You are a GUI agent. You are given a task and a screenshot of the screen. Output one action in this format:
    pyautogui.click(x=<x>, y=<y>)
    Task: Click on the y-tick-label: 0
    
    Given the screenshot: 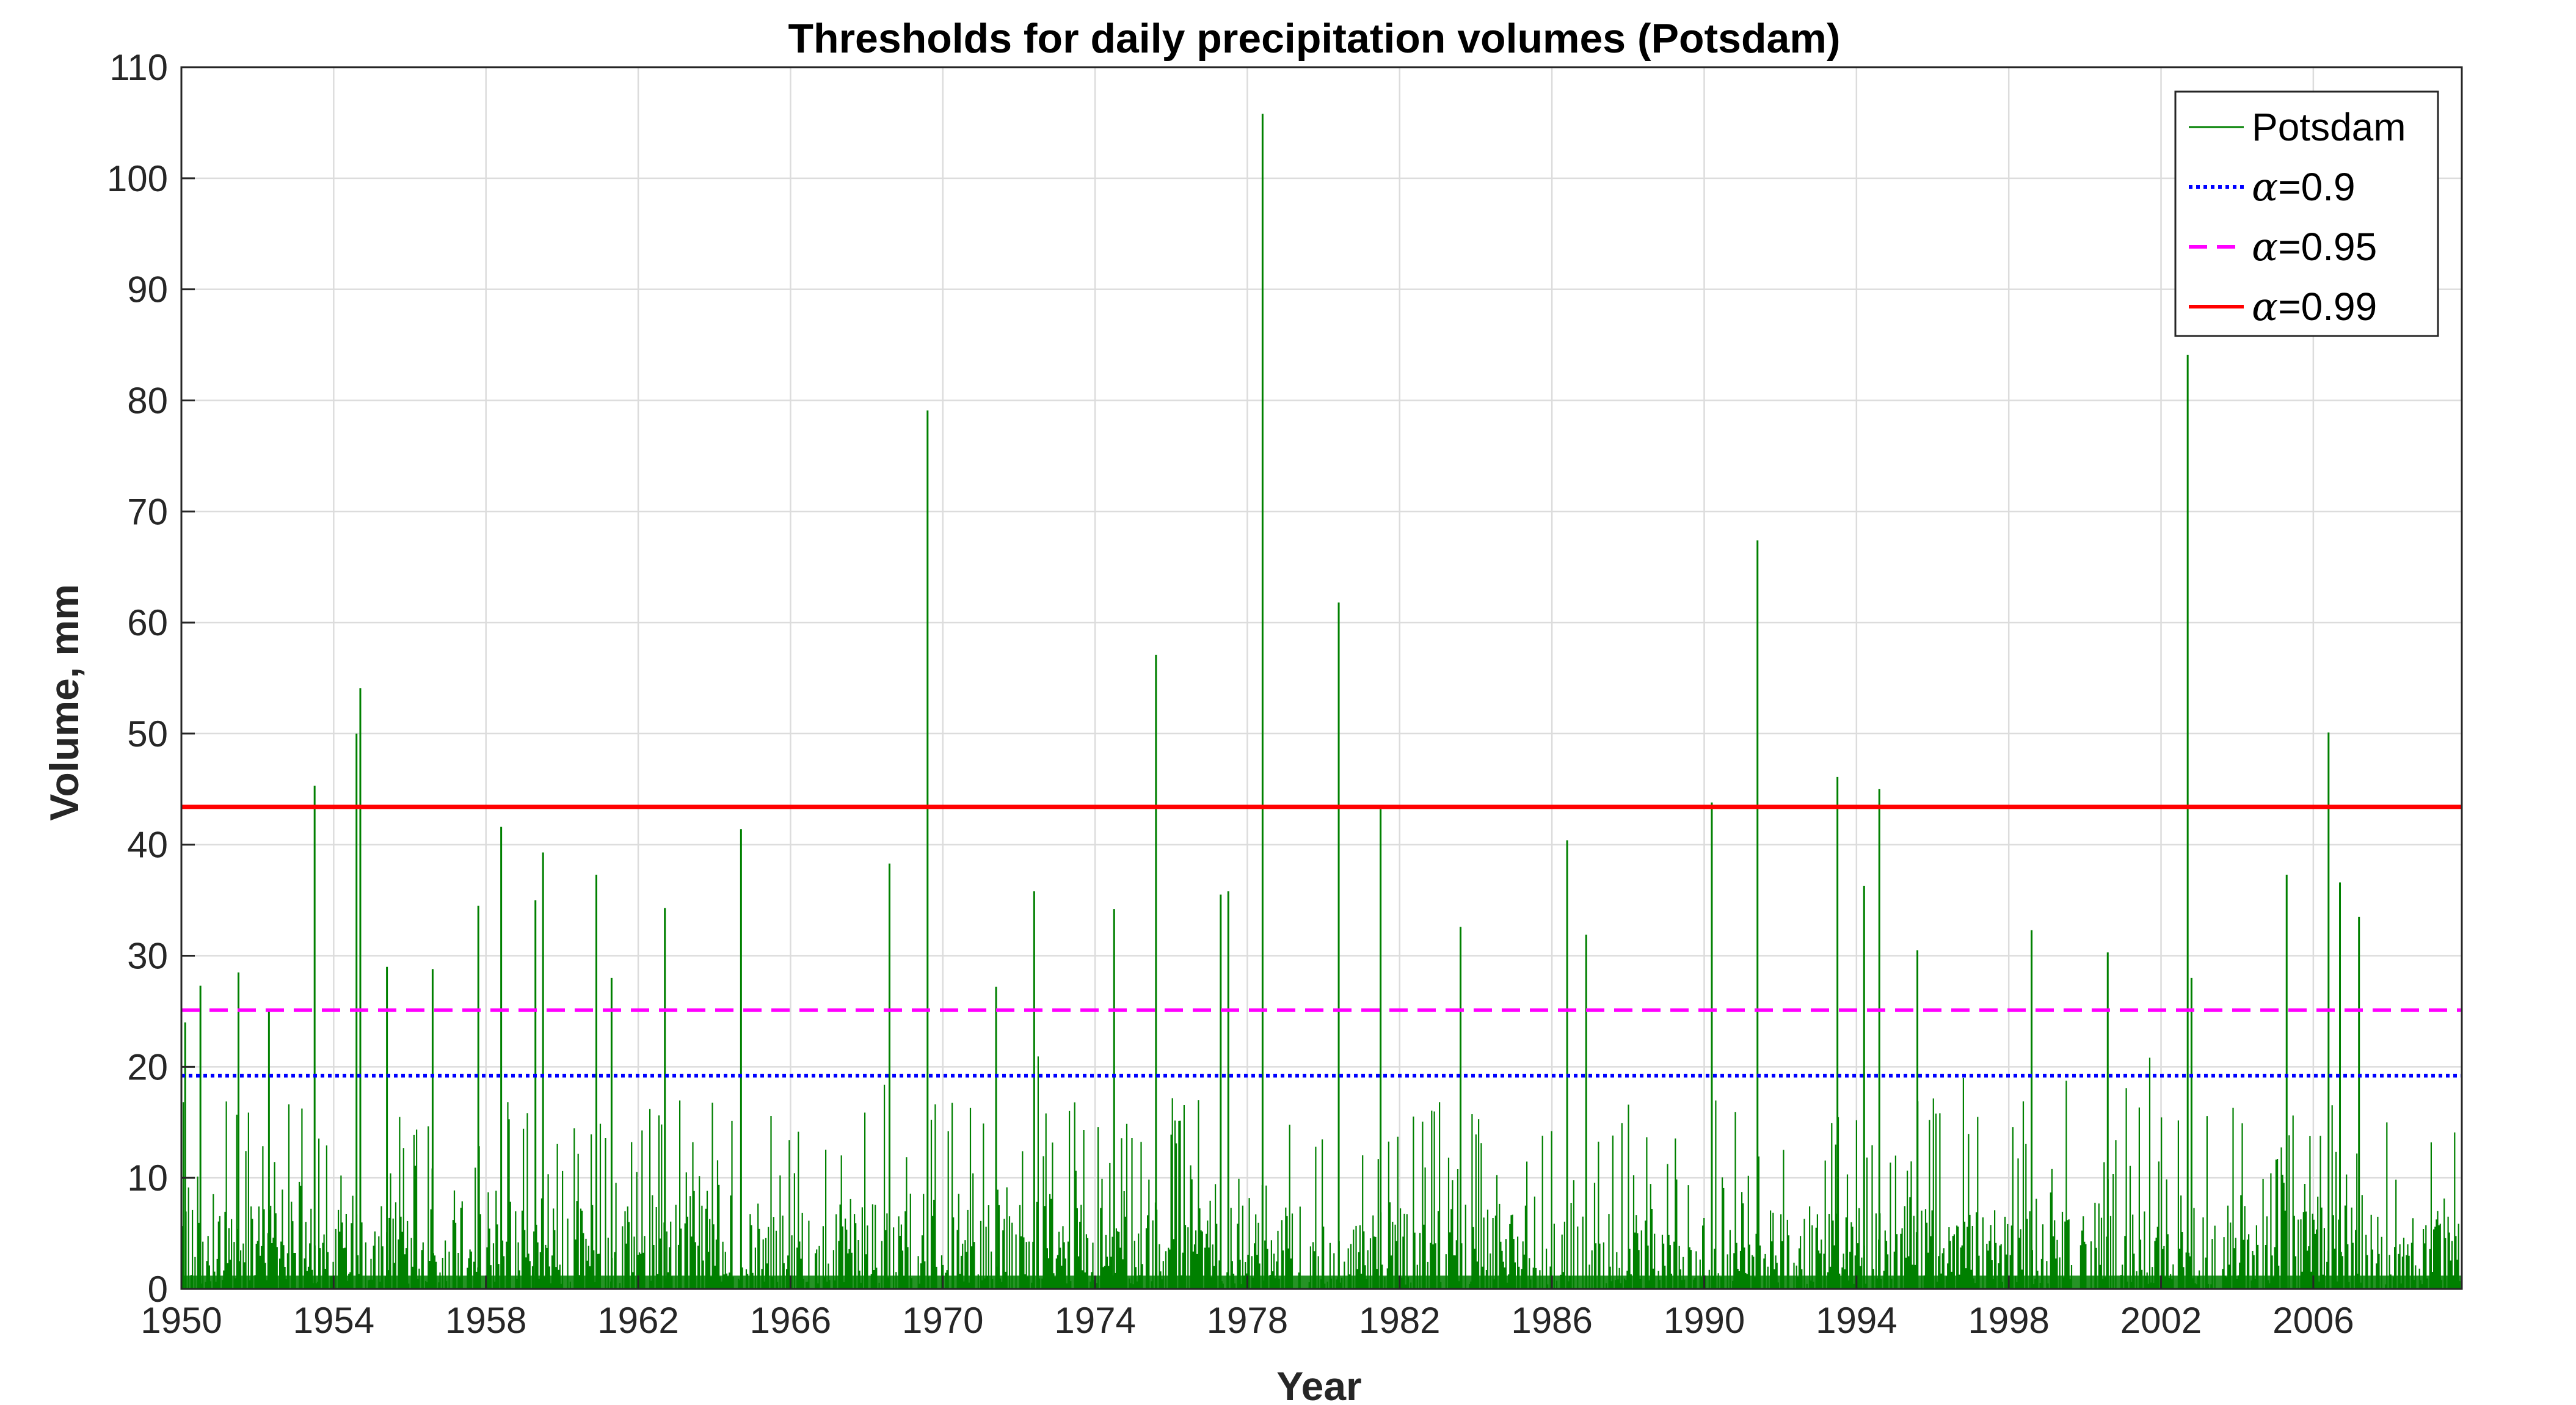 What is the action you would take?
    pyautogui.click(x=158, y=1290)
    